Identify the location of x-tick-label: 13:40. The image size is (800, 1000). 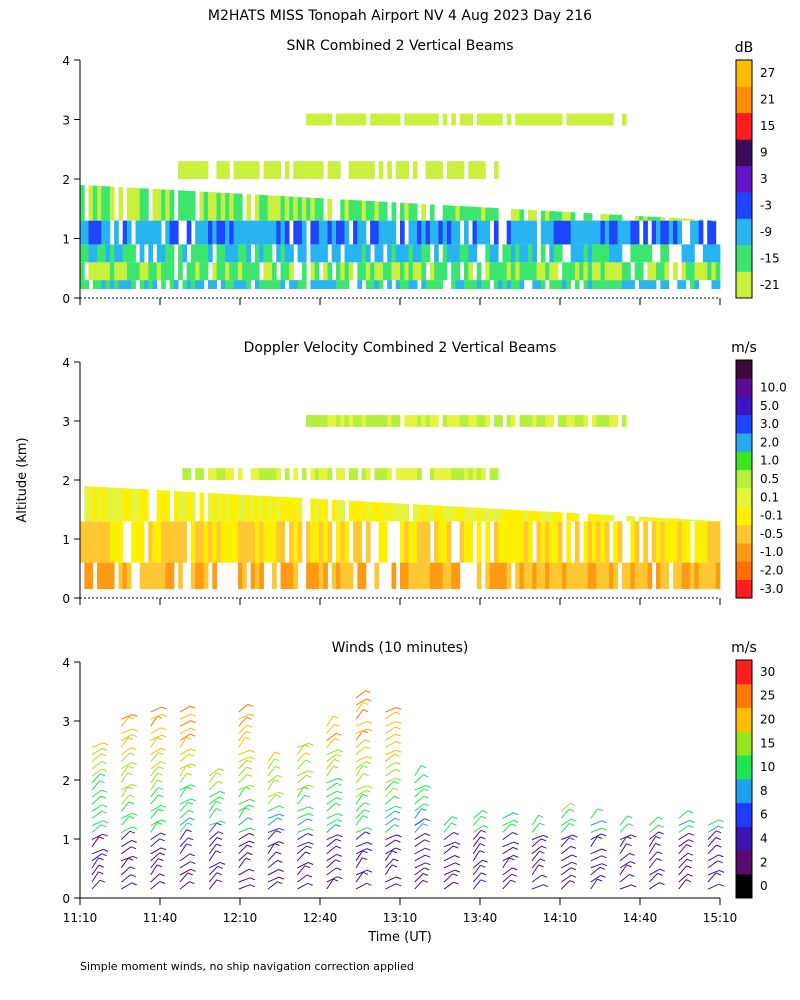
(480, 918).